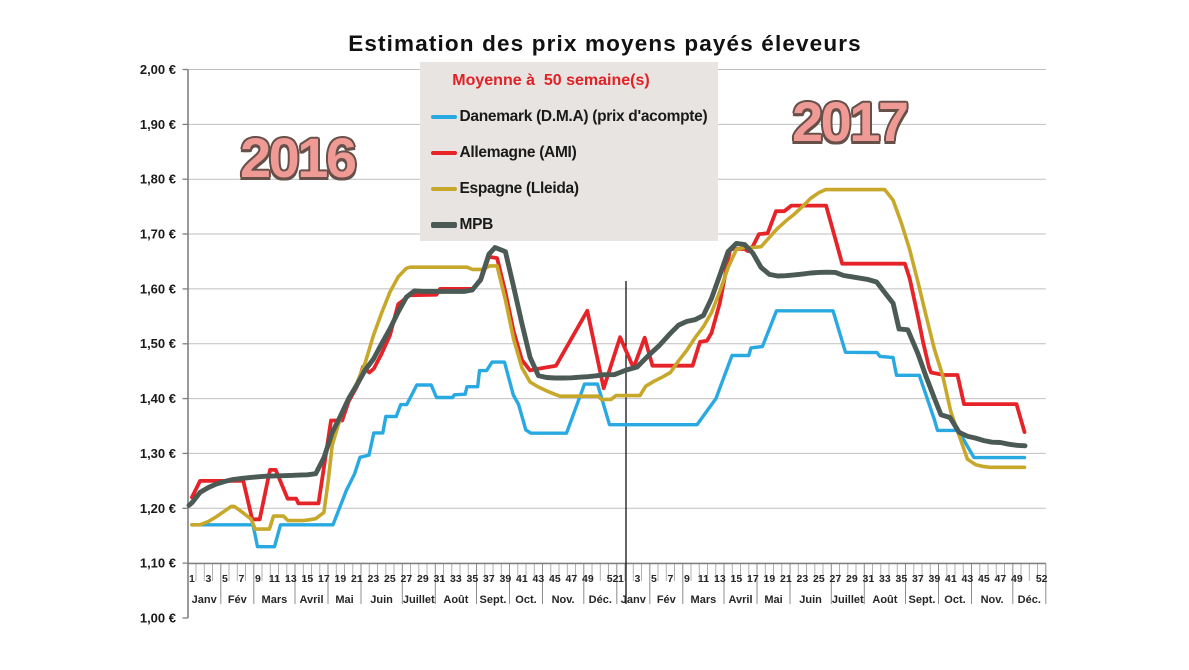 This screenshot has height=670, width=1189. Describe the element at coordinates (158, 69) in the screenshot. I see `svg-text: 2,00 €` at that location.